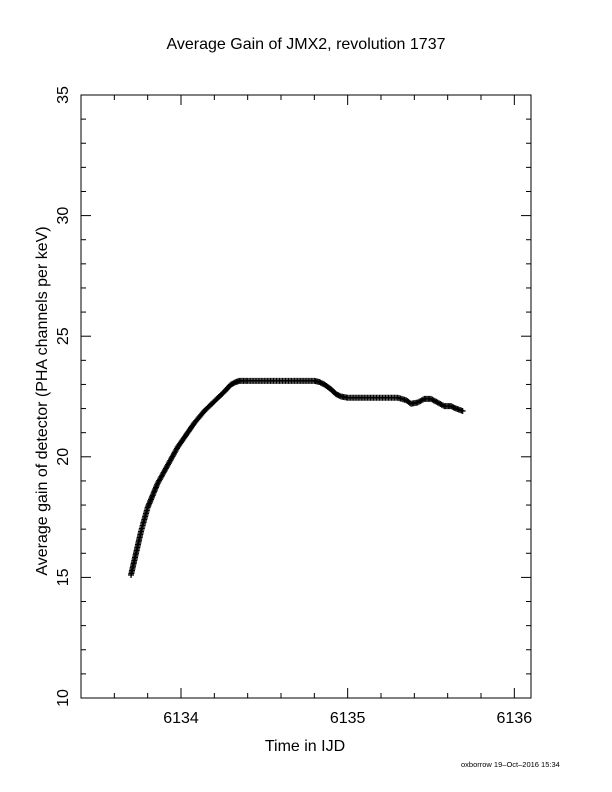 The height and width of the screenshot is (792, 612). Describe the element at coordinates (348, 718) in the screenshot. I see `x-tick-label: 6135` at that location.